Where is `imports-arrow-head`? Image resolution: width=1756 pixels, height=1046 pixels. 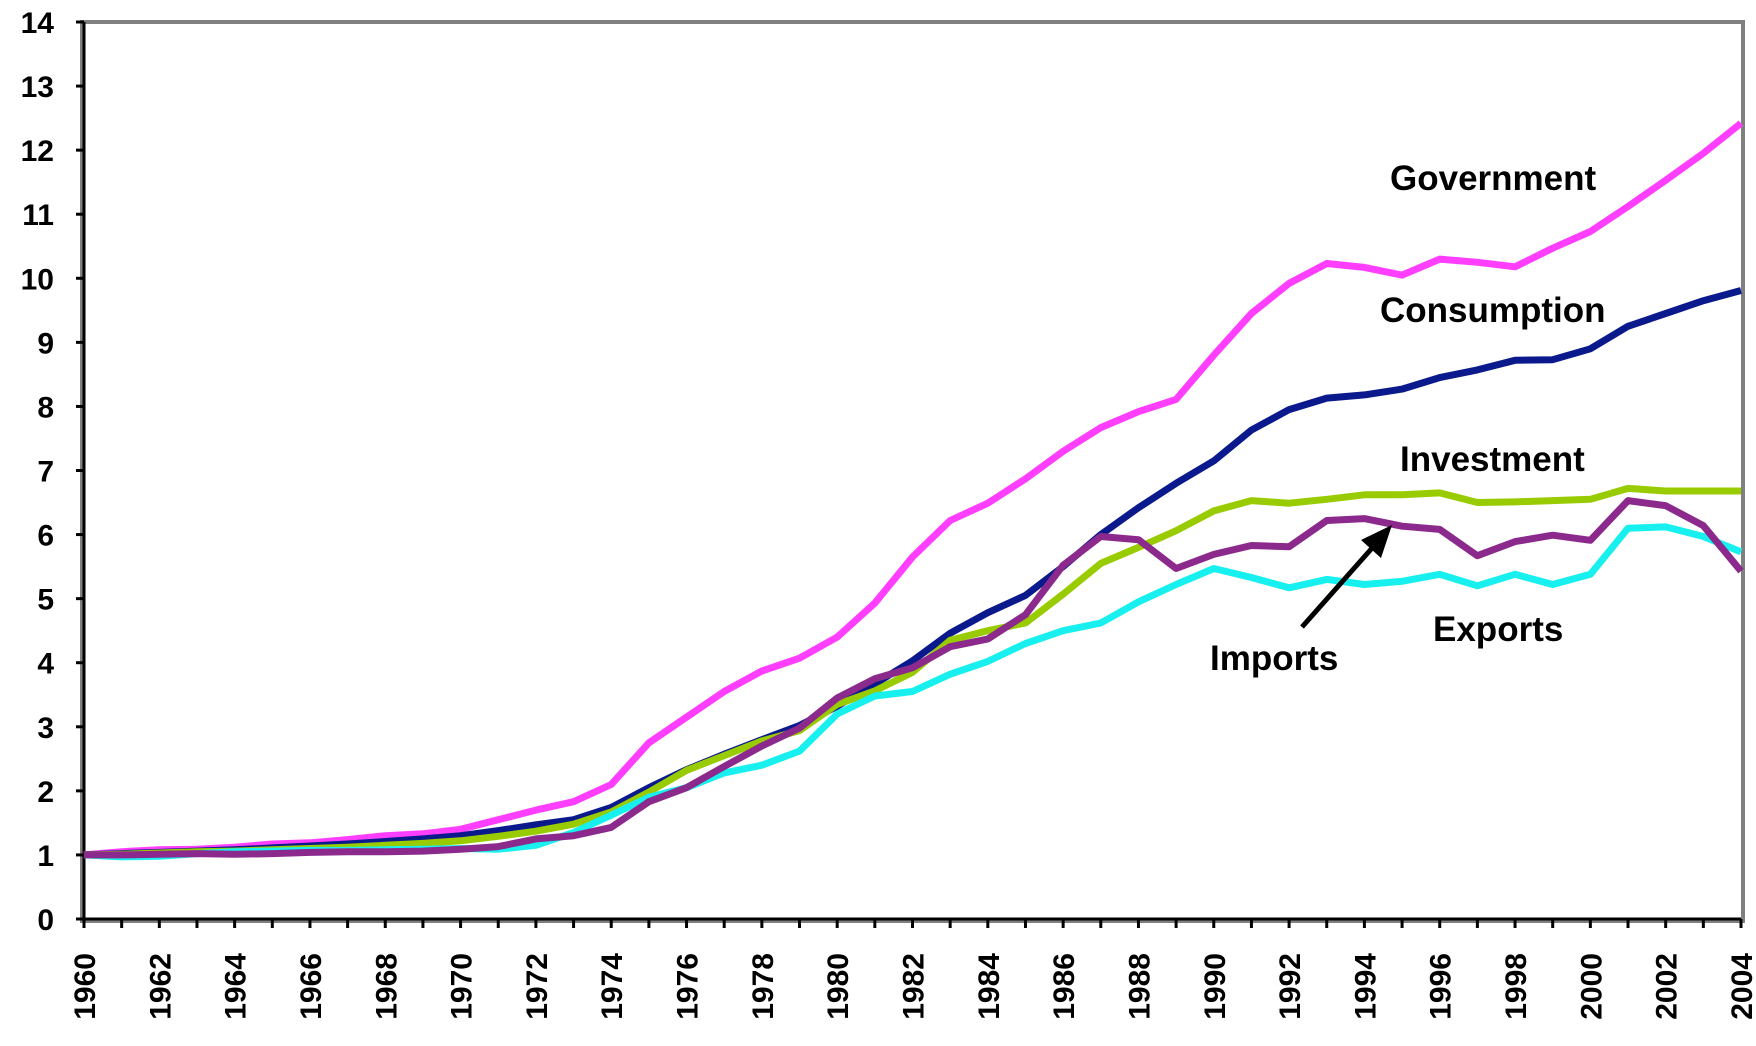 imports-arrow-head is located at coordinates (1376, 541).